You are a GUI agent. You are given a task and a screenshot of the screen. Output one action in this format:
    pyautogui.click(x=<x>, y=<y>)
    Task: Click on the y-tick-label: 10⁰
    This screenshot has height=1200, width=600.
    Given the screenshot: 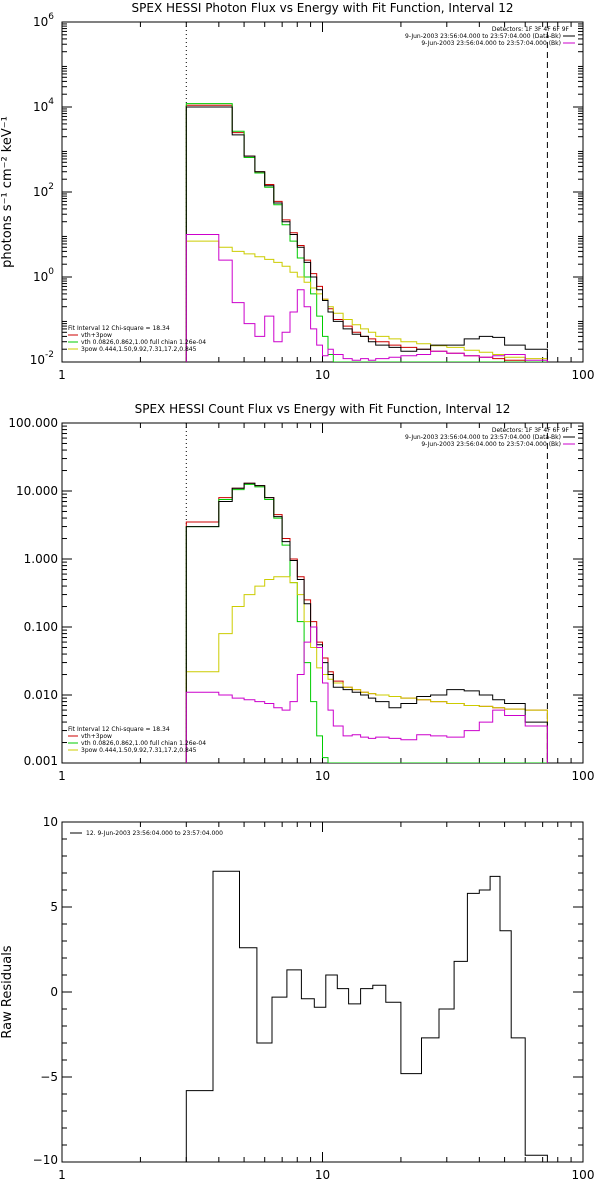 What is the action you would take?
    pyautogui.click(x=43, y=275)
    